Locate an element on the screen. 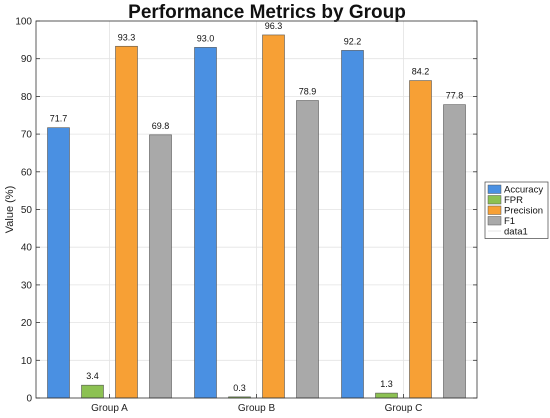 The width and height of the screenshot is (550, 418). legend-swatch-f1 is located at coordinates (494, 221).